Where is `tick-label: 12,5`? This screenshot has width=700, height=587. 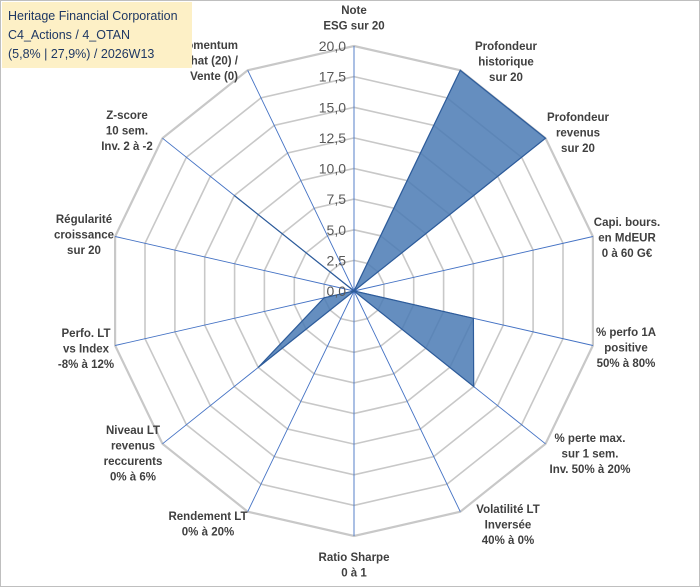
tick-label: 12,5 is located at coordinates (332, 138).